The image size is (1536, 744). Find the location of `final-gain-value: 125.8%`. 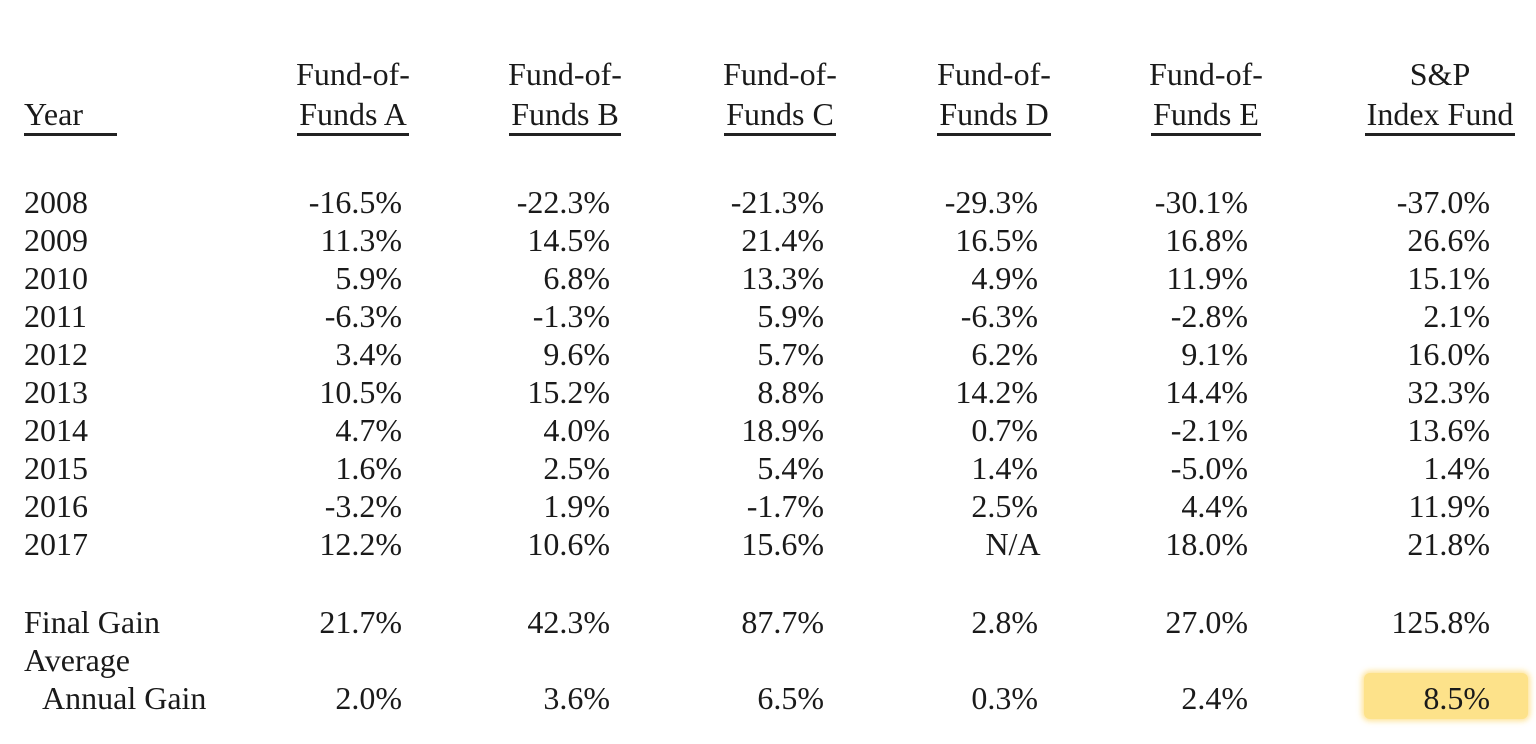

final-gain-value: 125.8% is located at coordinates (1440, 622).